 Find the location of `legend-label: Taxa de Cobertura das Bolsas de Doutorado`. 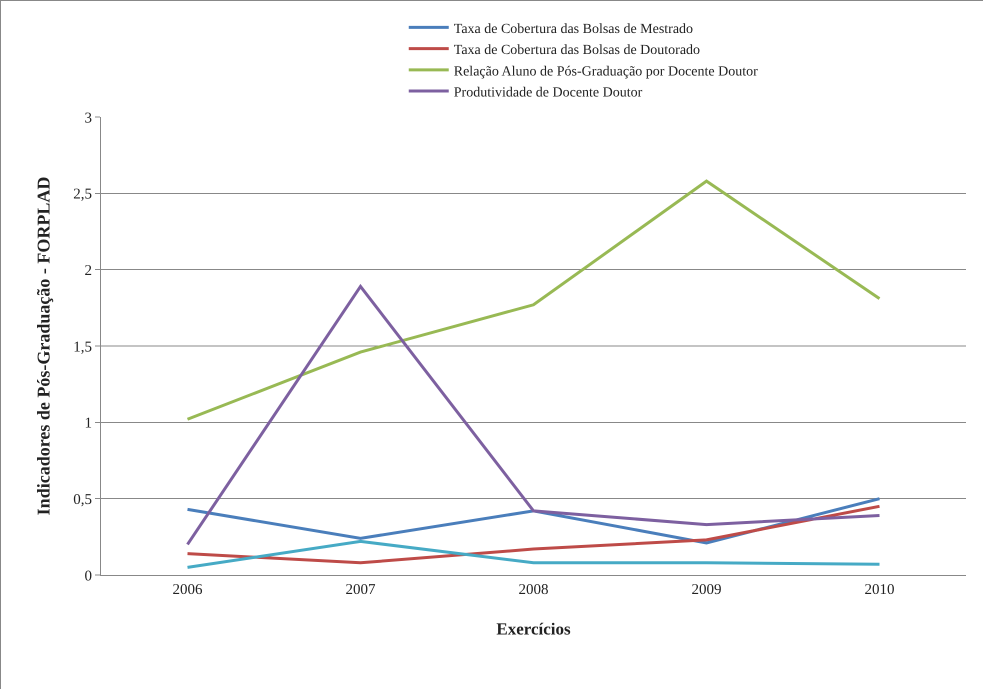

legend-label: Taxa de Cobertura das Bolsas de Doutorado is located at coordinates (577, 50).